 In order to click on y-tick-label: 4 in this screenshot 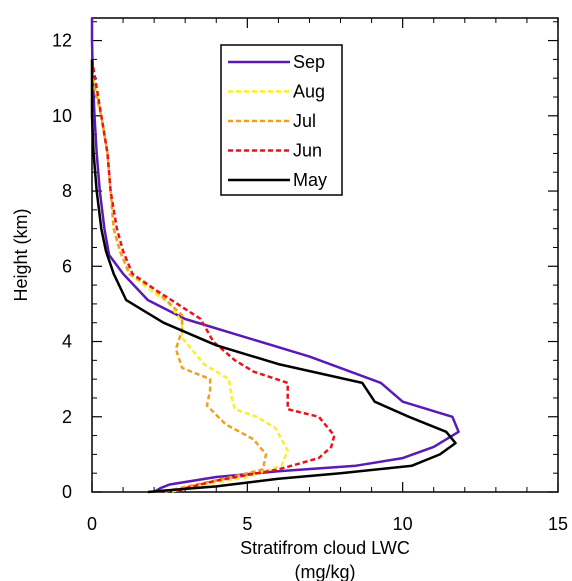, I will do `click(67, 342)`.